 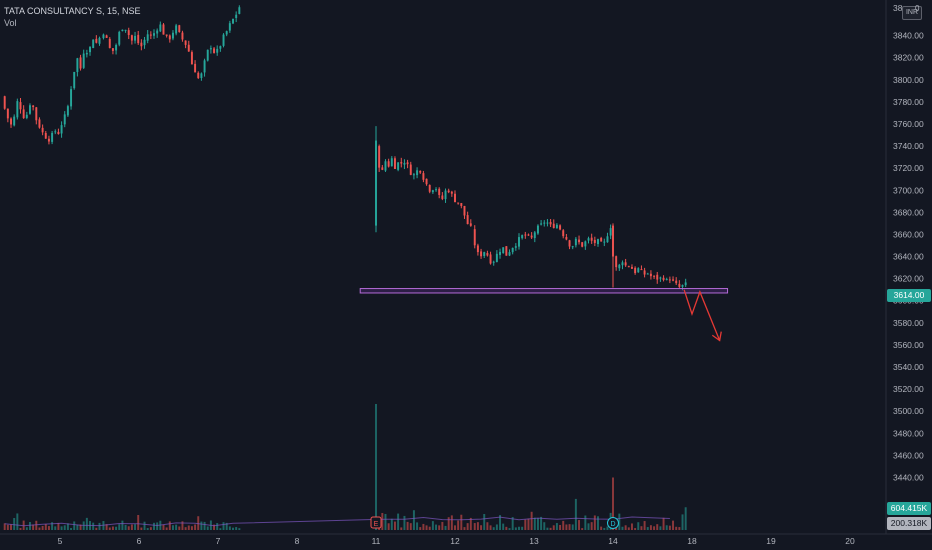 What do you see at coordinates (850, 541) in the screenshot?
I see `time-tick-label: 20` at bounding box center [850, 541].